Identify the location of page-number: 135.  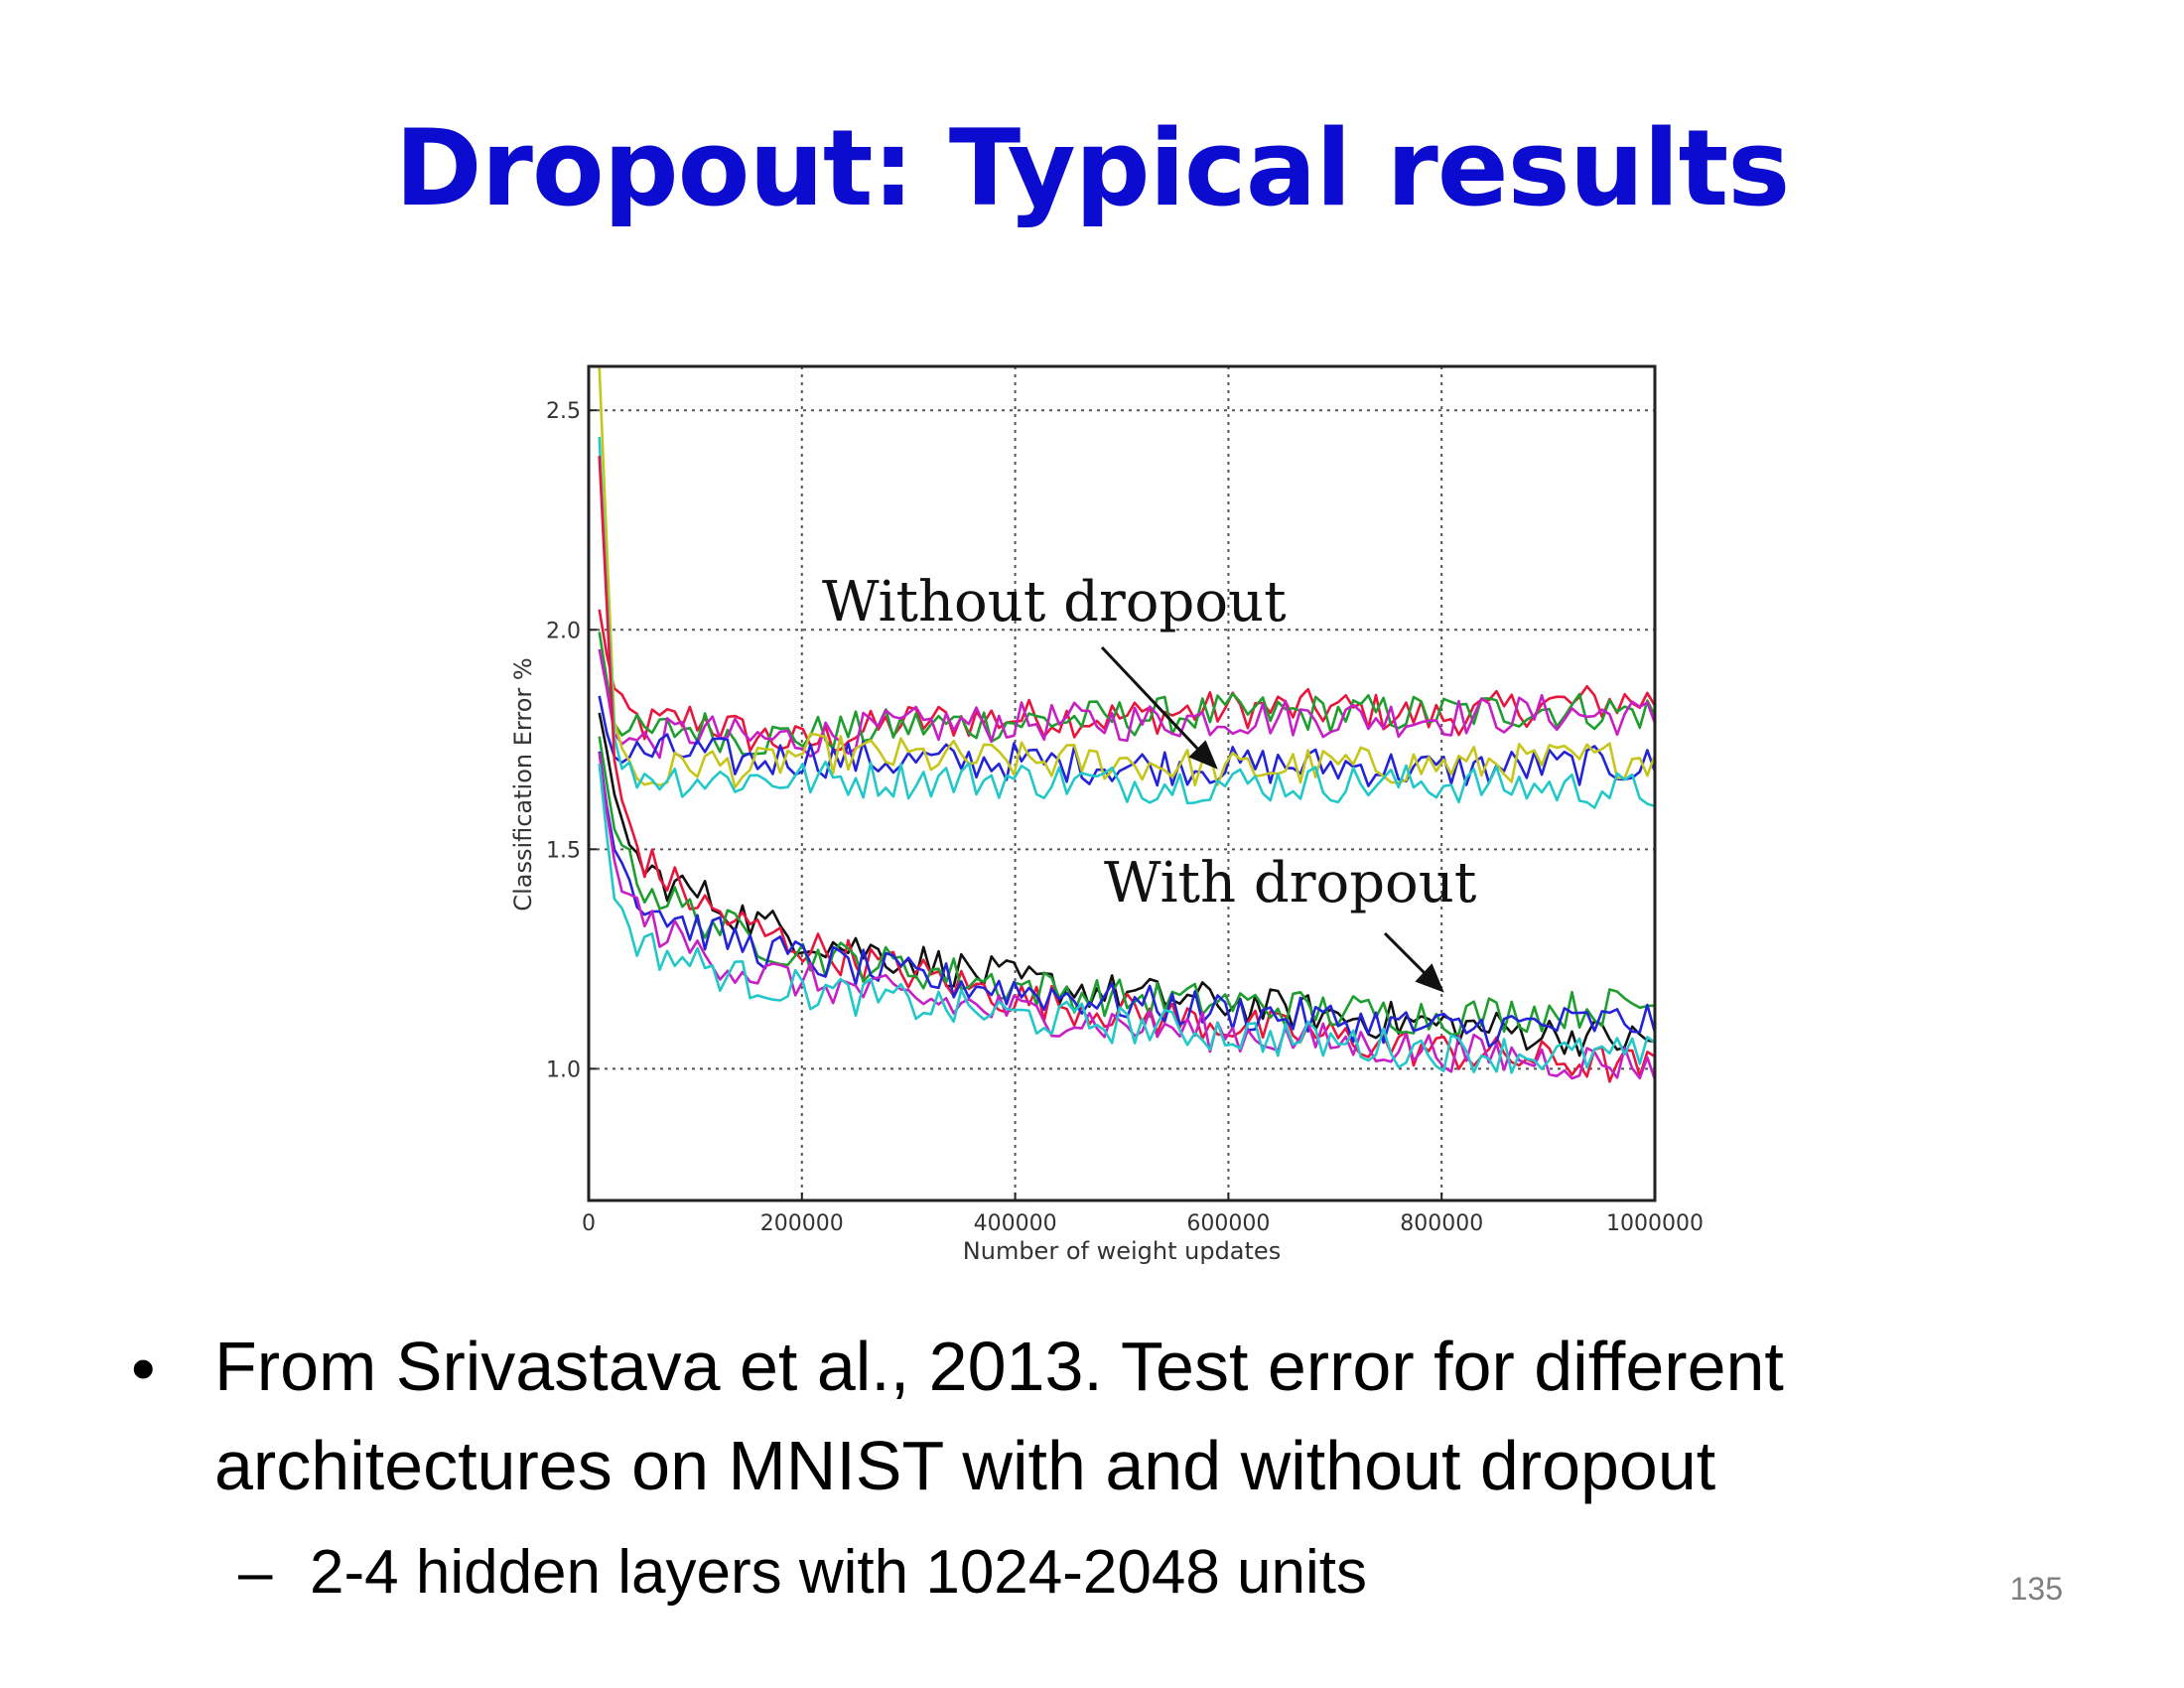
(2036, 1589).